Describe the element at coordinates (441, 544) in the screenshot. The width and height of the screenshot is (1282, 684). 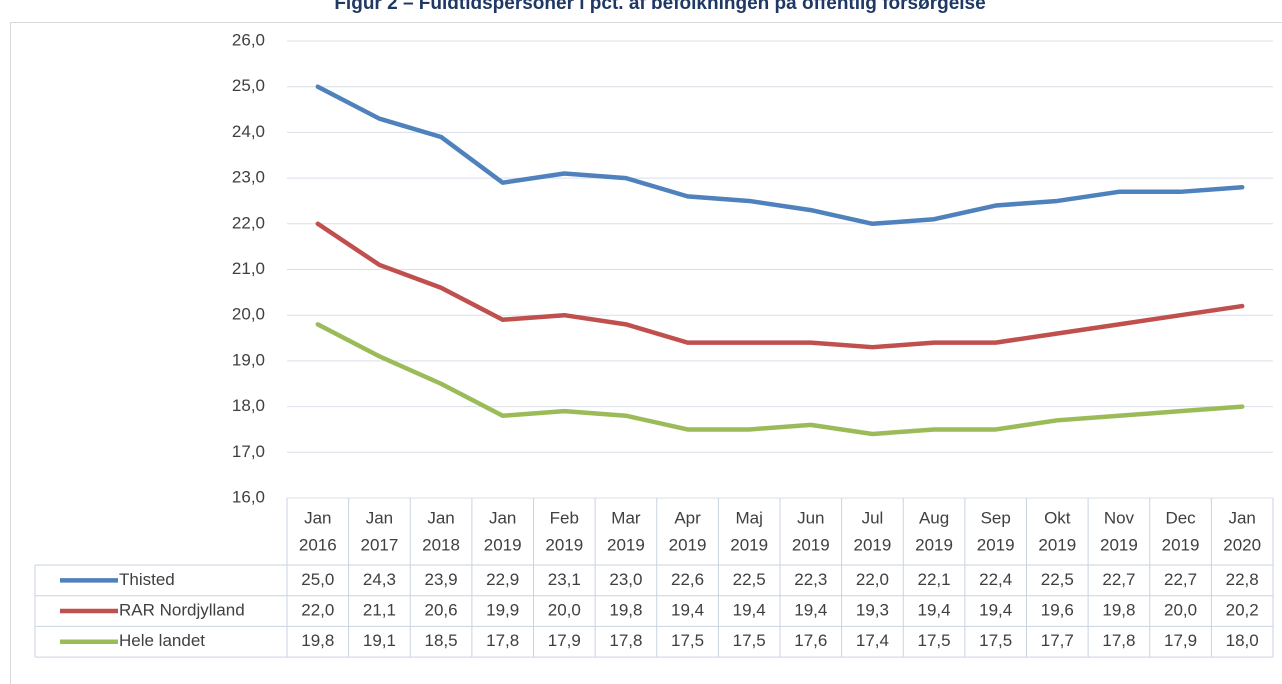
I see `x-tick-label: 2018` at that location.